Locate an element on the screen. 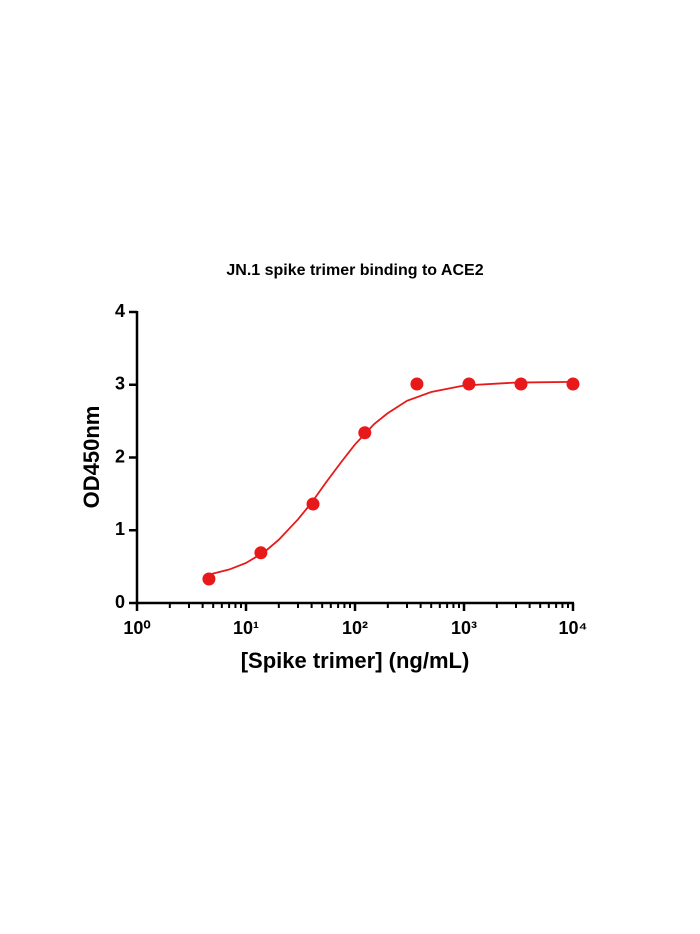 This screenshot has width=700, height=934. x-axis-label: [Spike trimer] (ng/mL) is located at coordinates (355, 660).